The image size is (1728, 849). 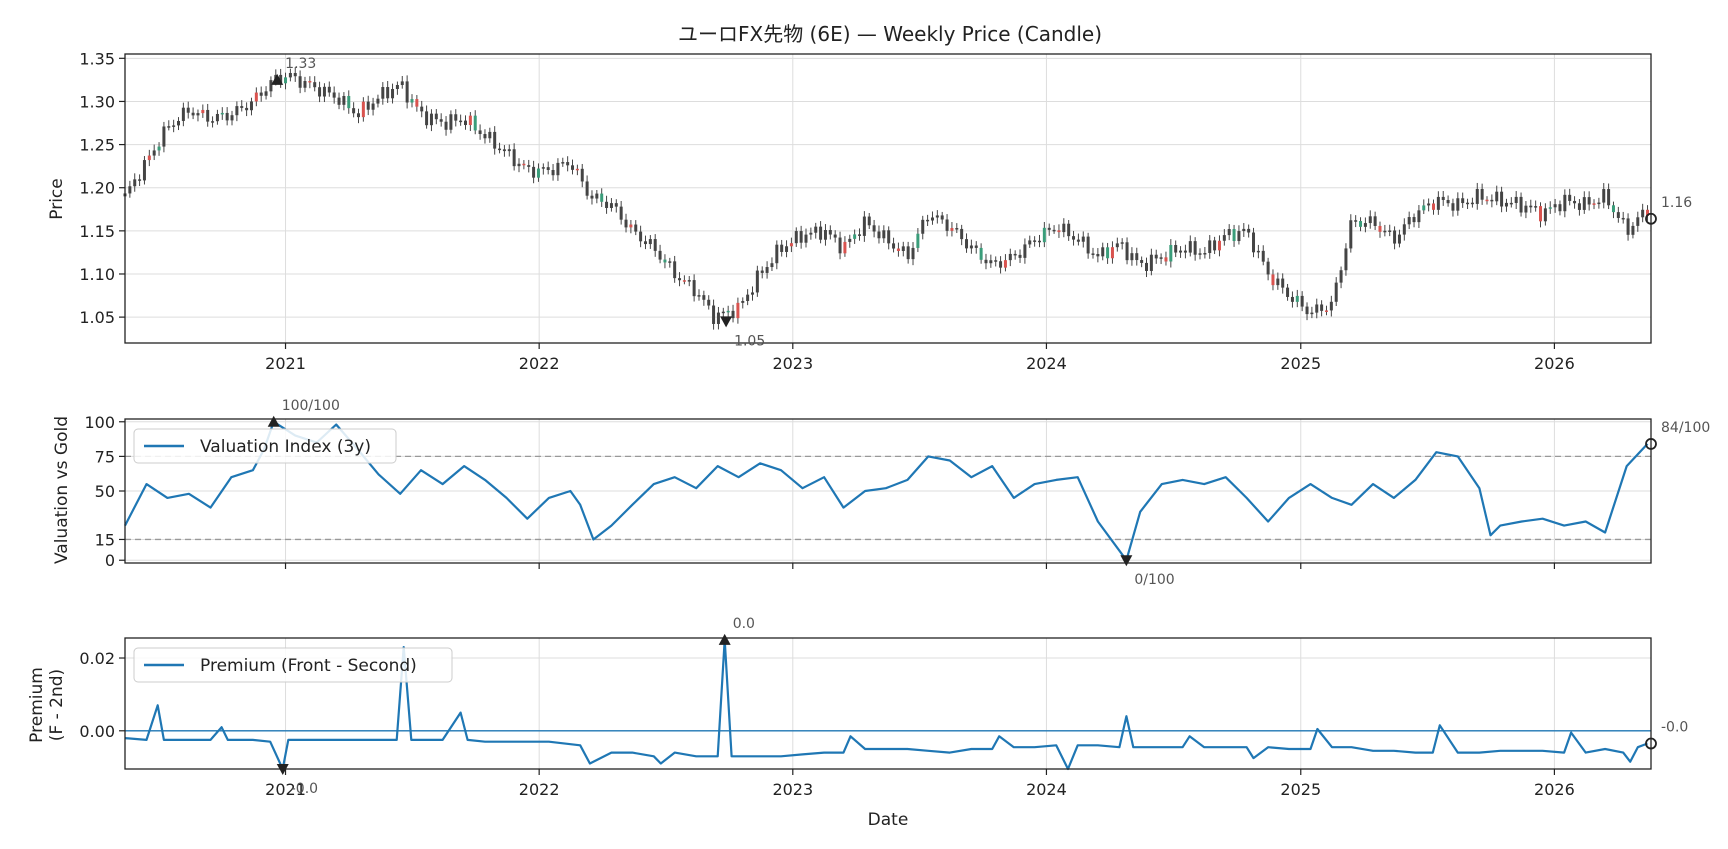 What do you see at coordinates (304, 789) in the screenshot?
I see `min-label: -0.0` at bounding box center [304, 789].